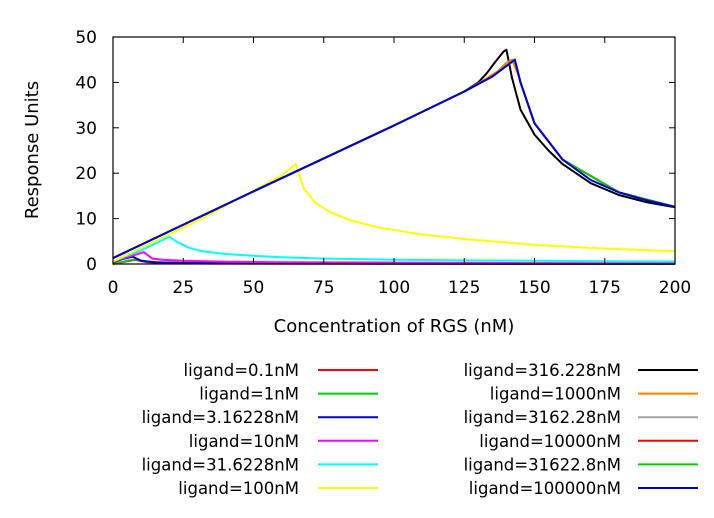 The height and width of the screenshot is (518, 714). Describe the element at coordinates (254, 288) in the screenshot. I see `x-tick-label: 50` at that location.